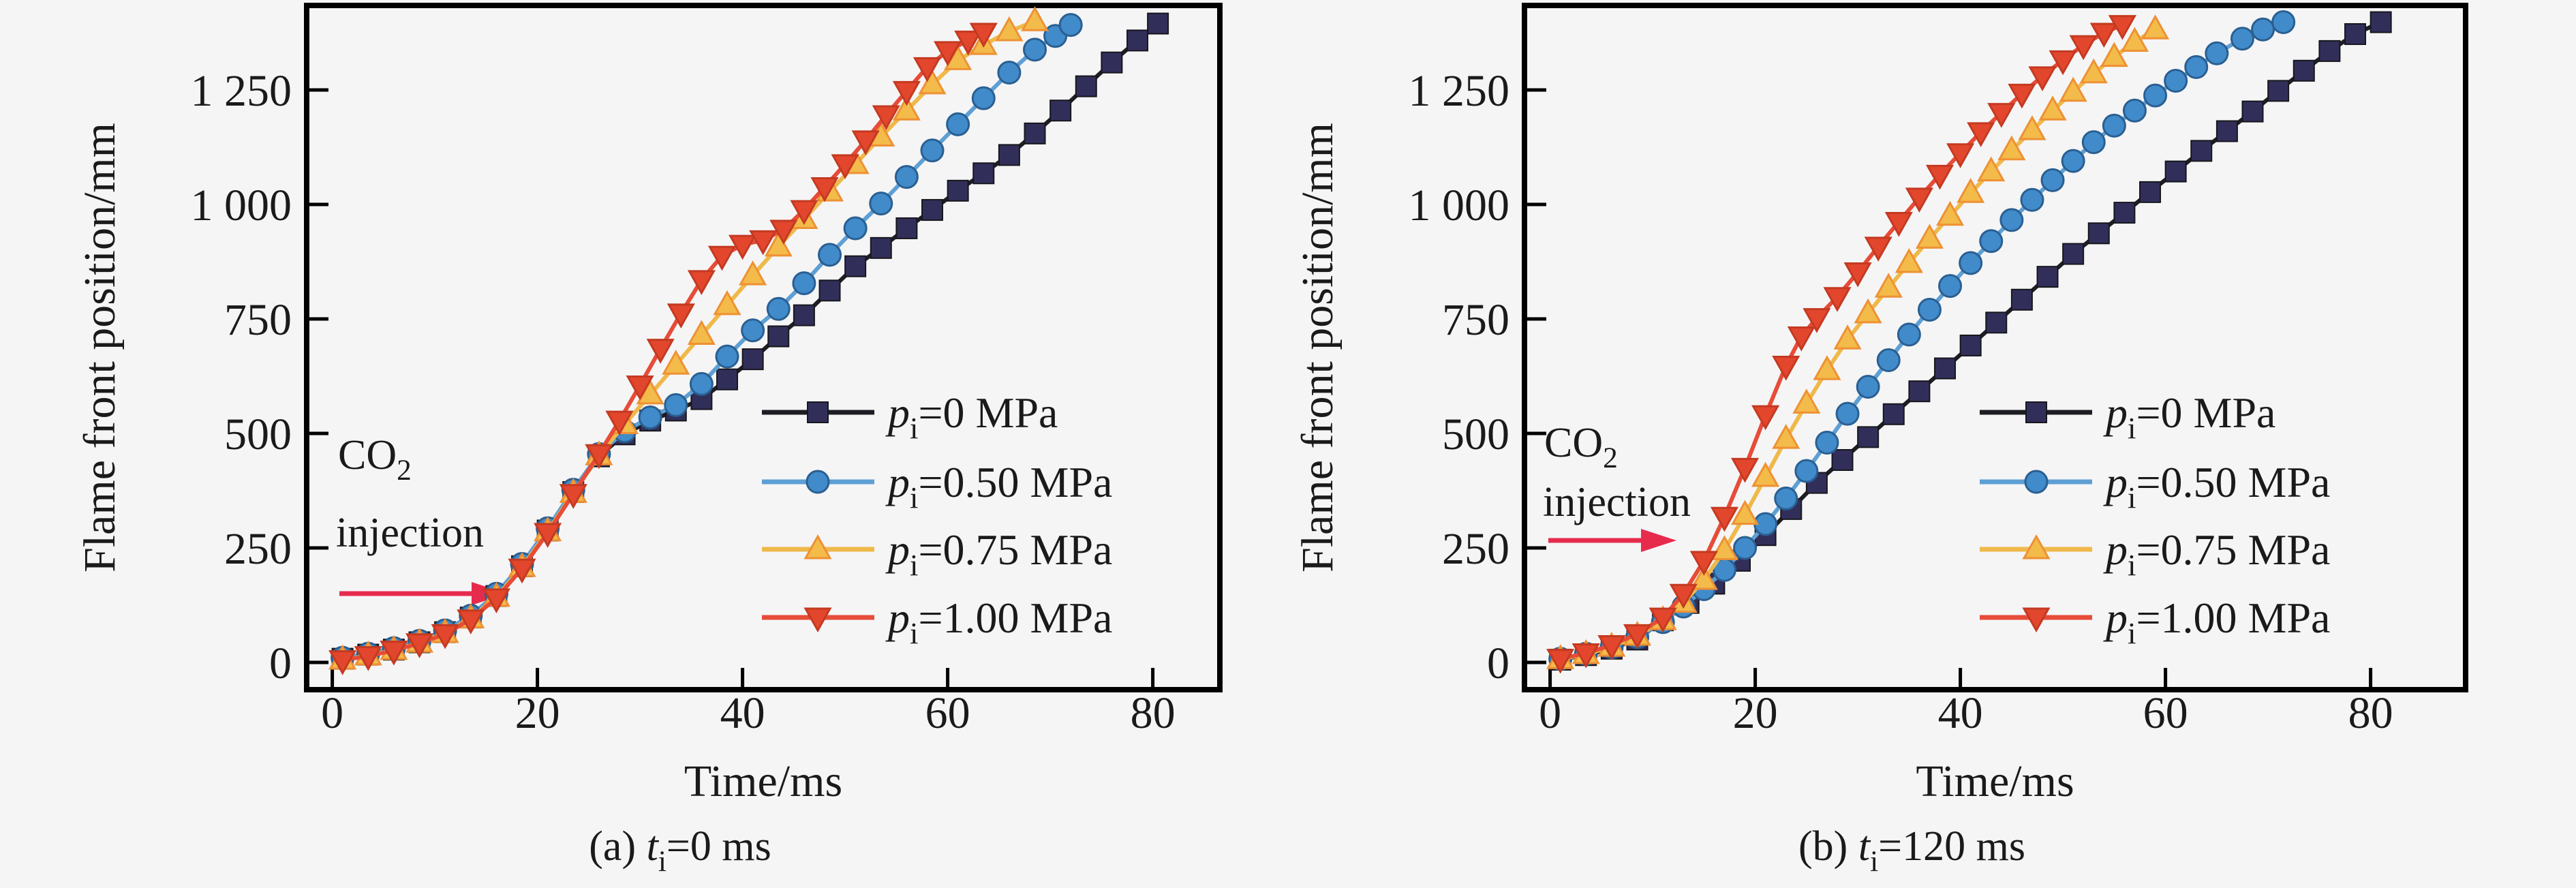 The image size is (2576, 888). What do you see at coordinates (1911, 851) in the screenshot?
I see `panel-caption: (b) ti=120 ms` at bounding box center [1911, 851].